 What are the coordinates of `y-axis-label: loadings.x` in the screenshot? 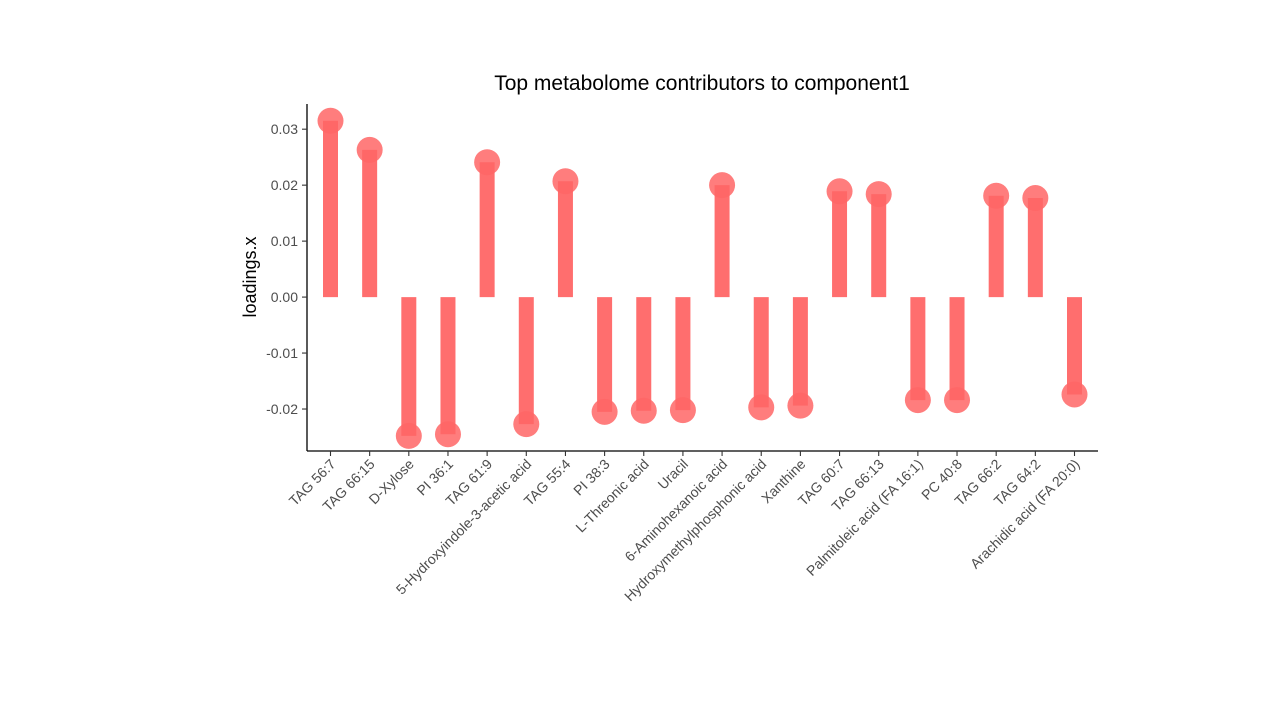 It's located at (250, 276).